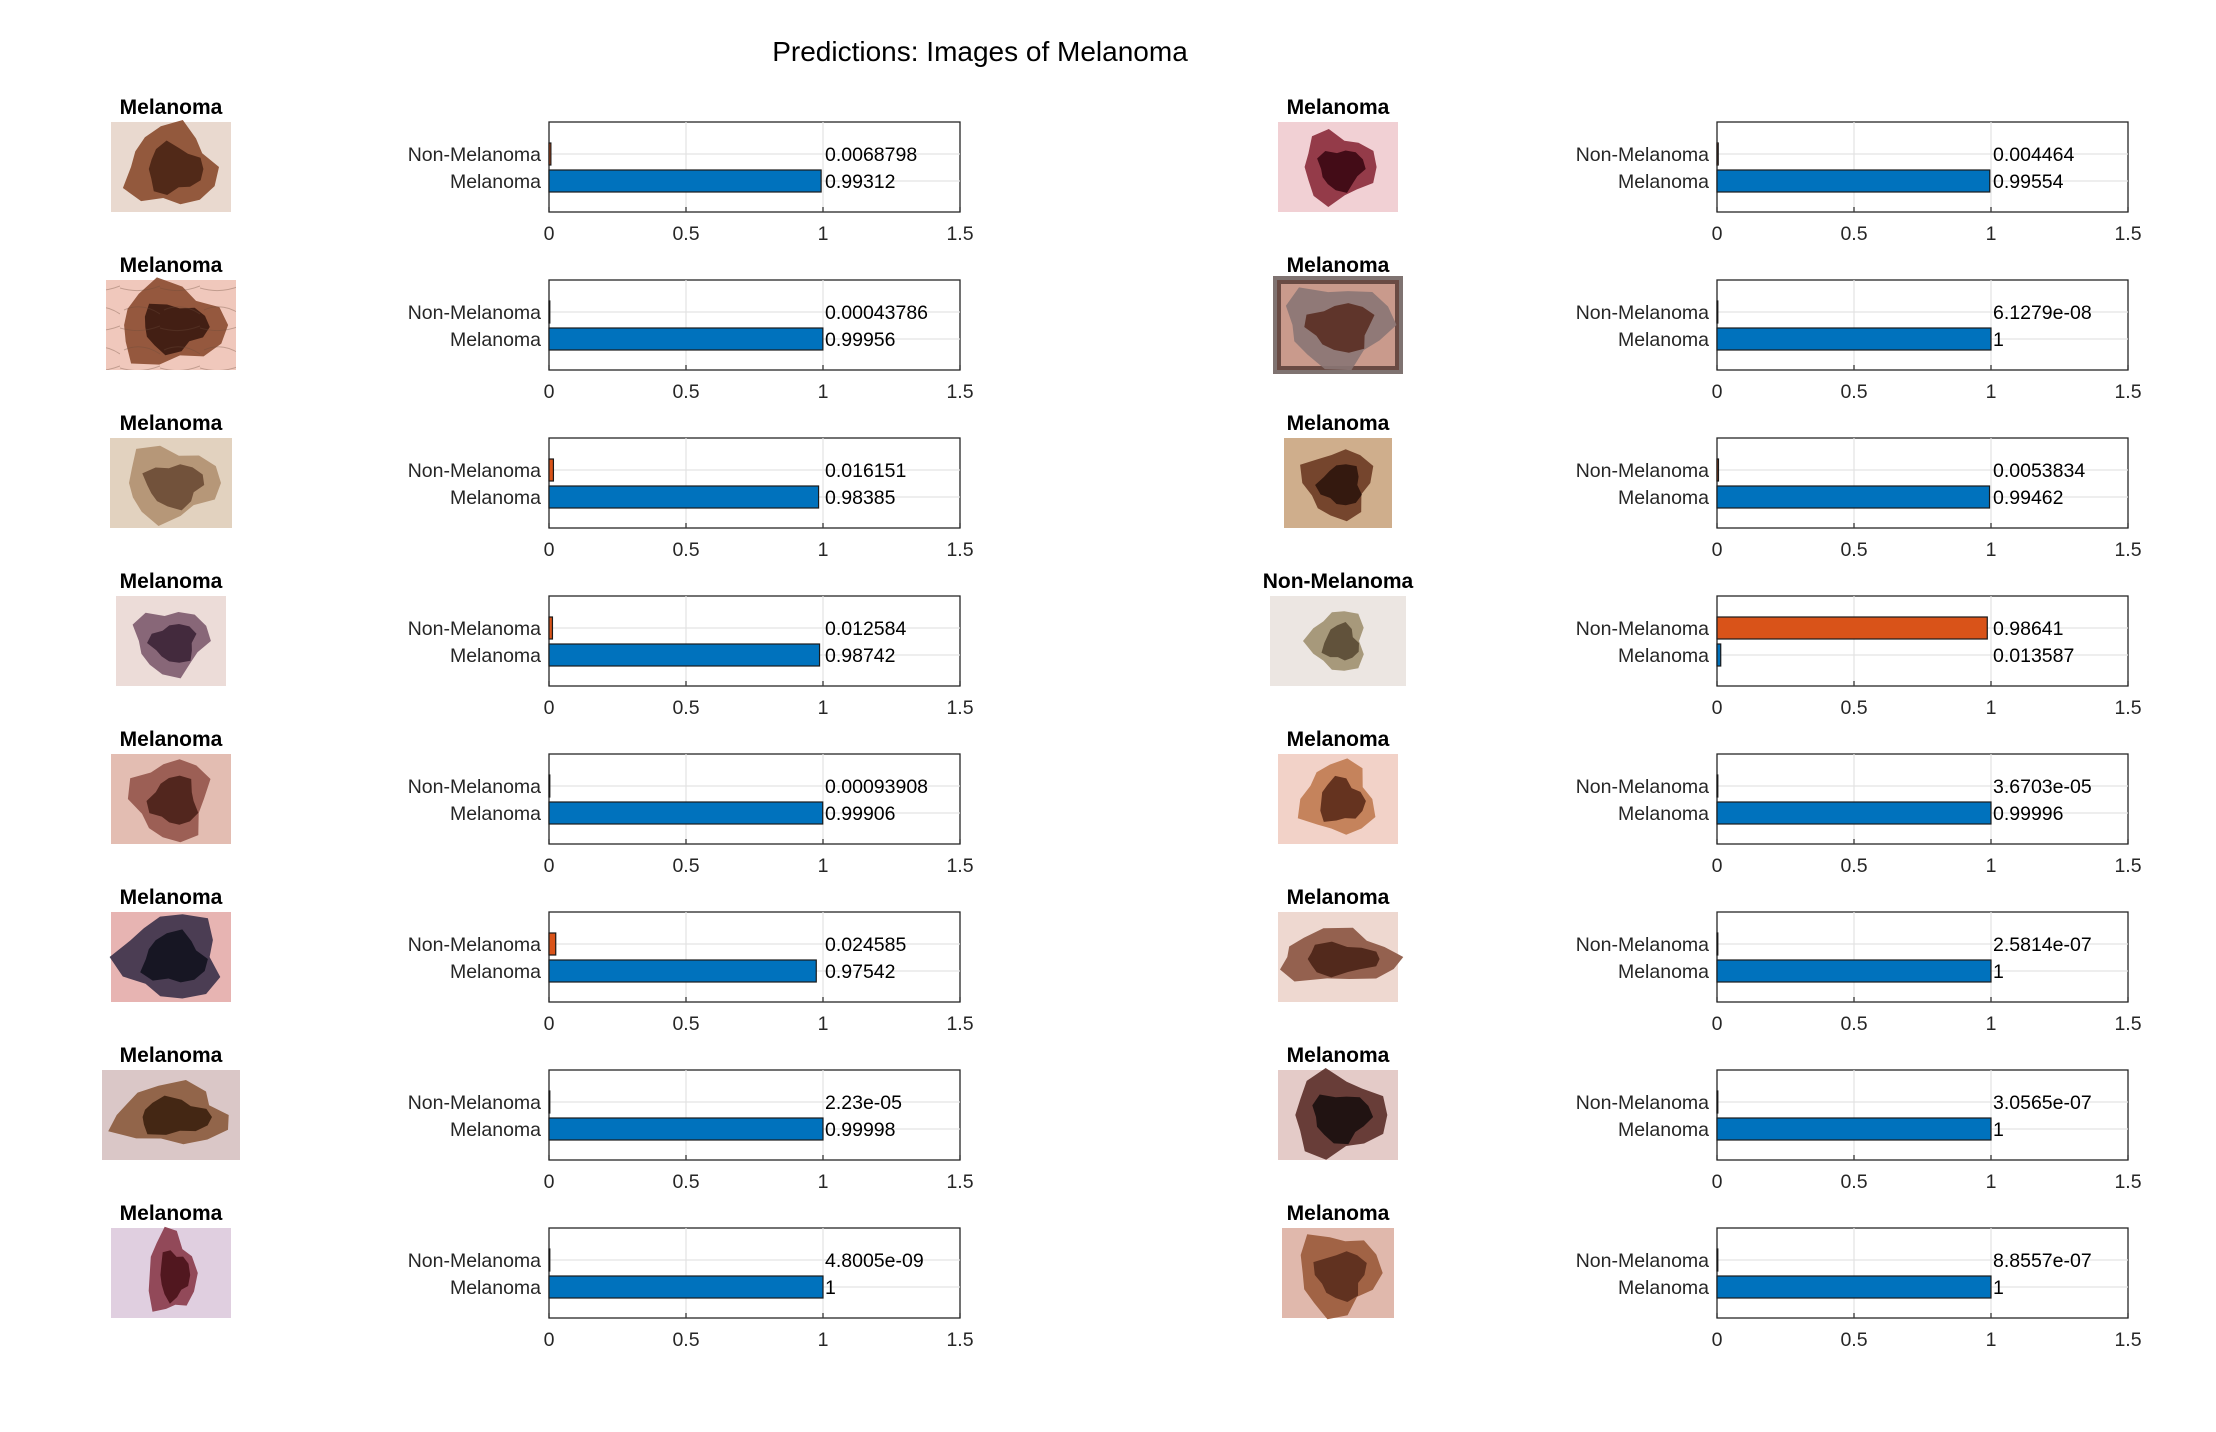 This screenshot has height=1432, width=2216. I want to click on bar-axes: 0 0.5 1 1.5 Non-Melanoma 6.1279e-08 Melanoma 1, so click(1859, 341).